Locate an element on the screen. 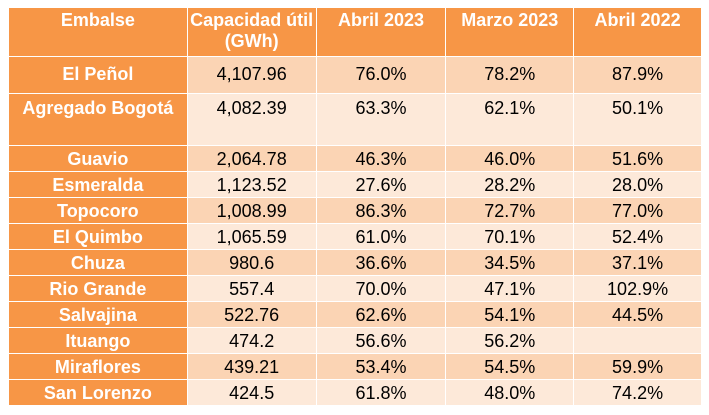  table-row: Guavio 2,064.78 46.3% 46.0% 51.6% is located at coordinates (355, 158).